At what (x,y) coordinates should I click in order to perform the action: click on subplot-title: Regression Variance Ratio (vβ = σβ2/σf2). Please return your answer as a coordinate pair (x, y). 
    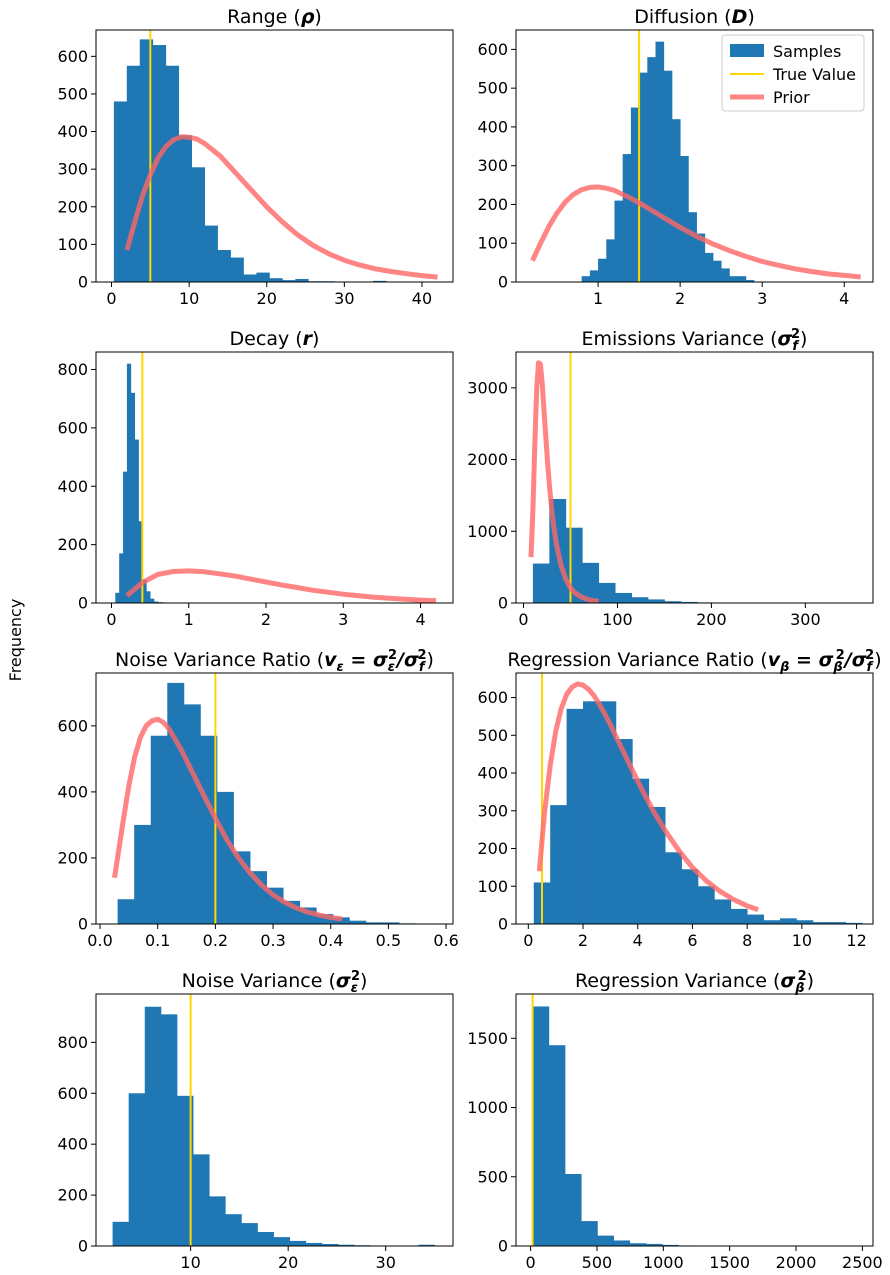
    Looking at the image, I should click on (694, 661).